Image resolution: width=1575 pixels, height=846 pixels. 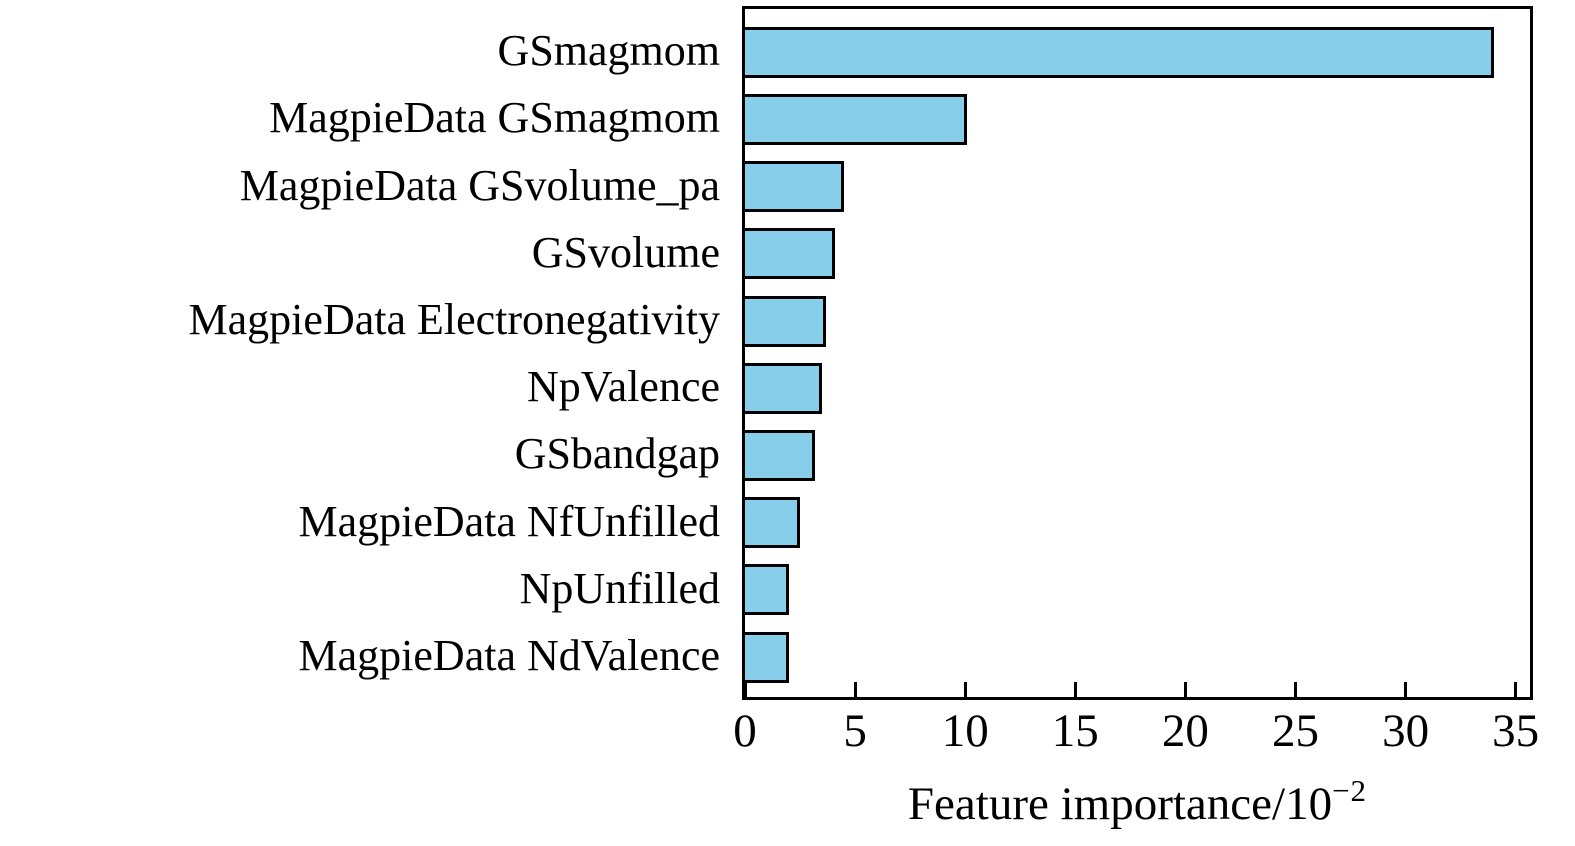 What do you see at coordinates (623, 387) in the screenshot?
I see `category-label: NpValence` at bounding box center [623, 387].